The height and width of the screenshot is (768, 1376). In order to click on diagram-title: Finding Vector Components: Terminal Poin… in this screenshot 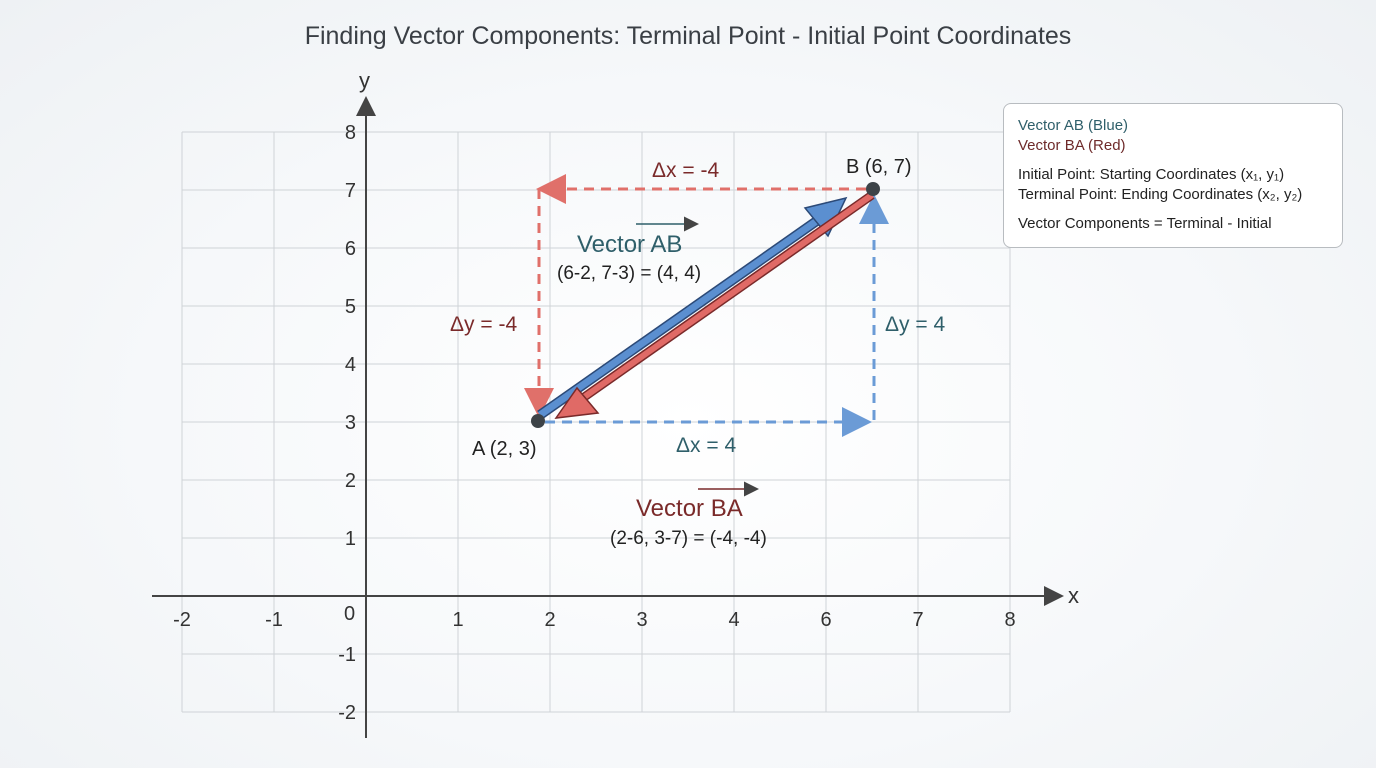, I will do `click(688, 36)`.